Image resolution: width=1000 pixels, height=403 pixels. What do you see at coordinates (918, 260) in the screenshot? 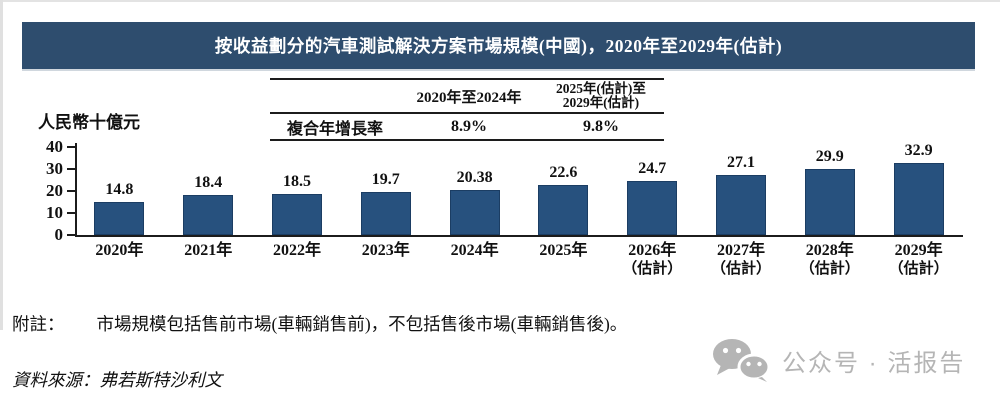
I see `x-axis-label: 2029年 （估計）` at bounding box center [918, 260].